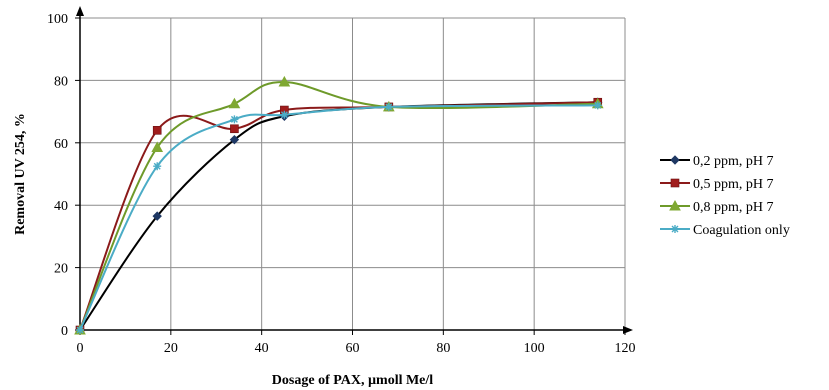  What do you see at coordinates (352, 380) in the screenshot?
I see `x-axis-title: Dosage of PAX, µmoll Me/l` at bounding box center [352, 380].